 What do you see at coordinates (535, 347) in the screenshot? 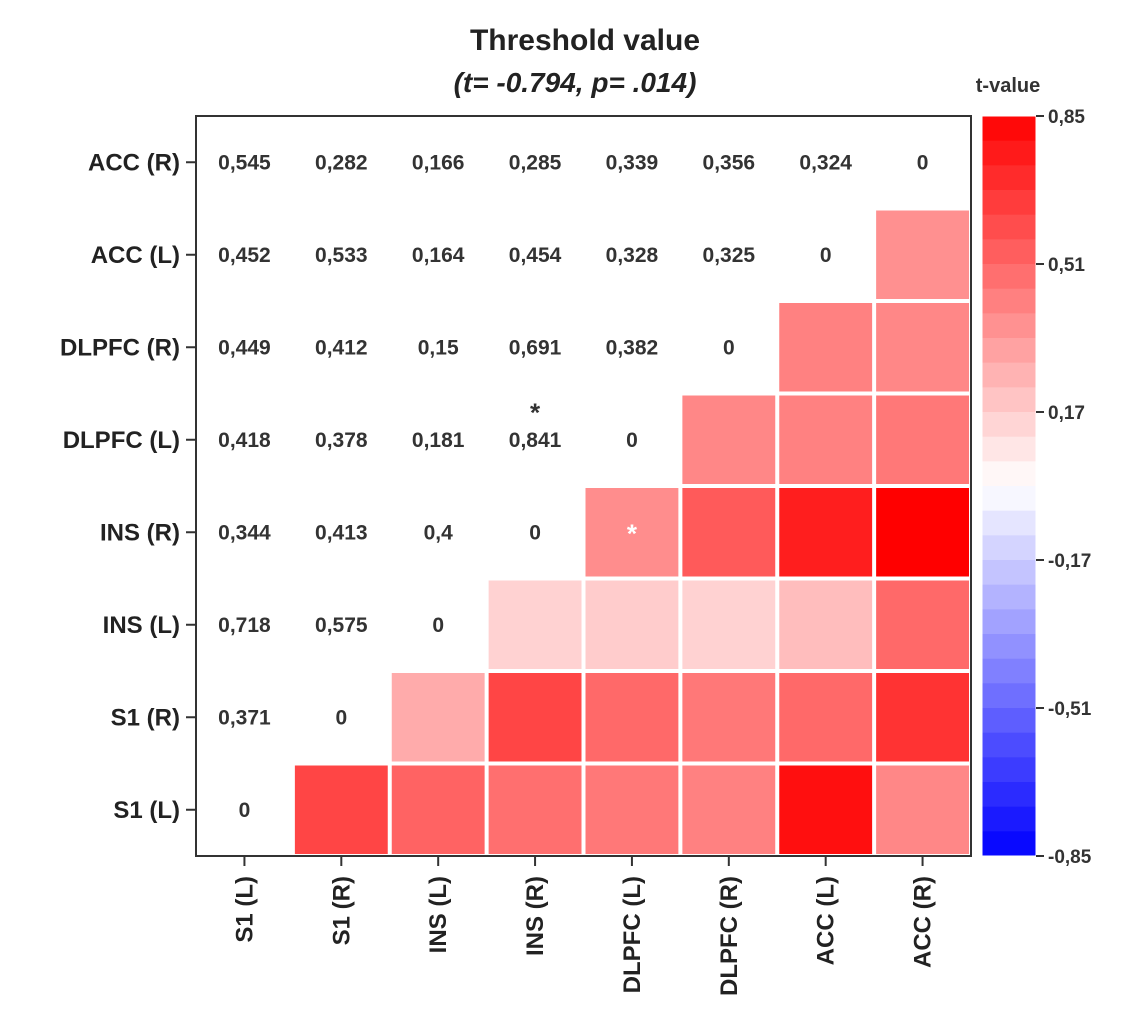
I see `value-label: 0,691` at bounding box center [535, 347].